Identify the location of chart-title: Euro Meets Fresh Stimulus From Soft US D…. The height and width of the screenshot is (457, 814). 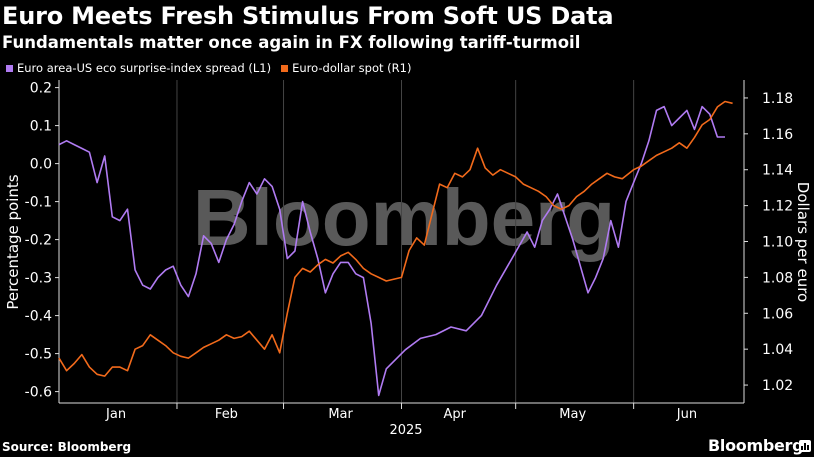
(308, 16).